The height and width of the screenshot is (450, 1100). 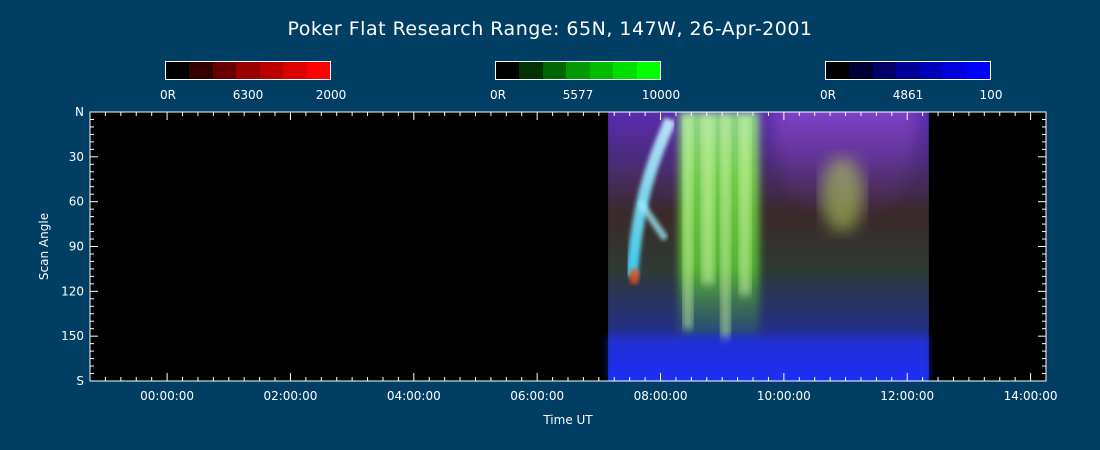 I want to click on x-tick-label-2: 04:00:00, so click(x=414, y=396).